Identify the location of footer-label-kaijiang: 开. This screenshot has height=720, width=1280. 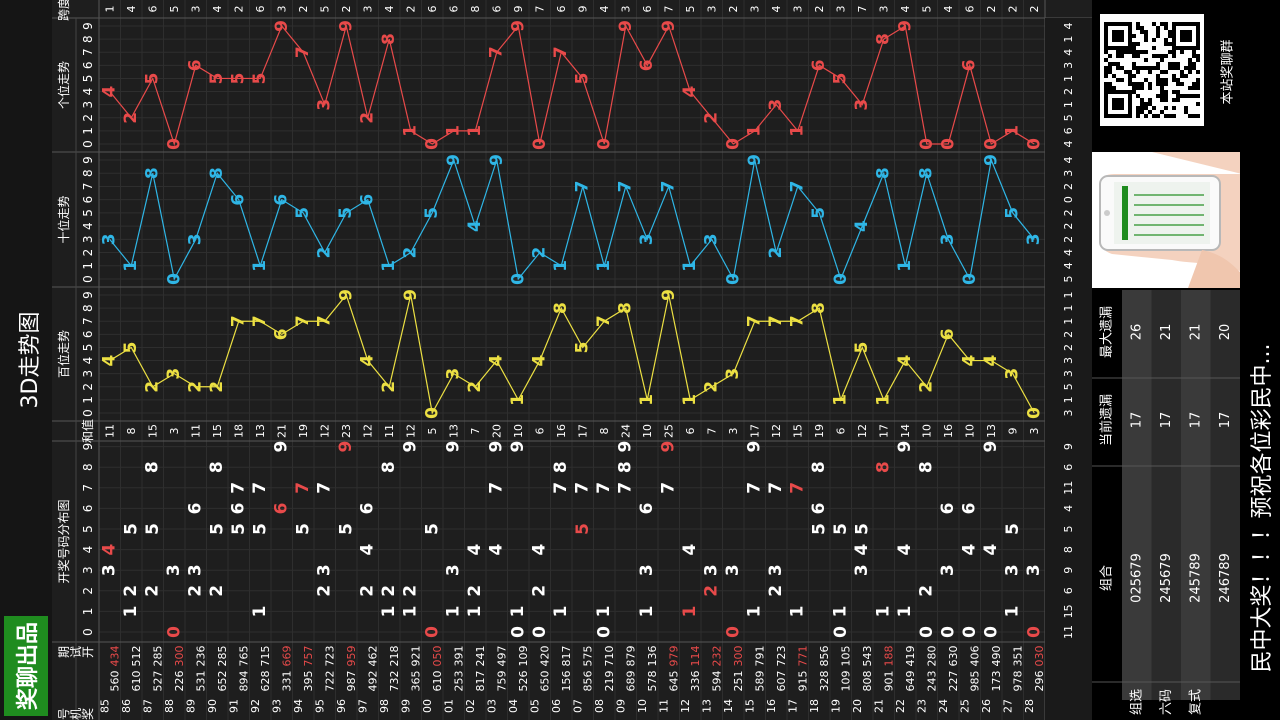
(88, 652).